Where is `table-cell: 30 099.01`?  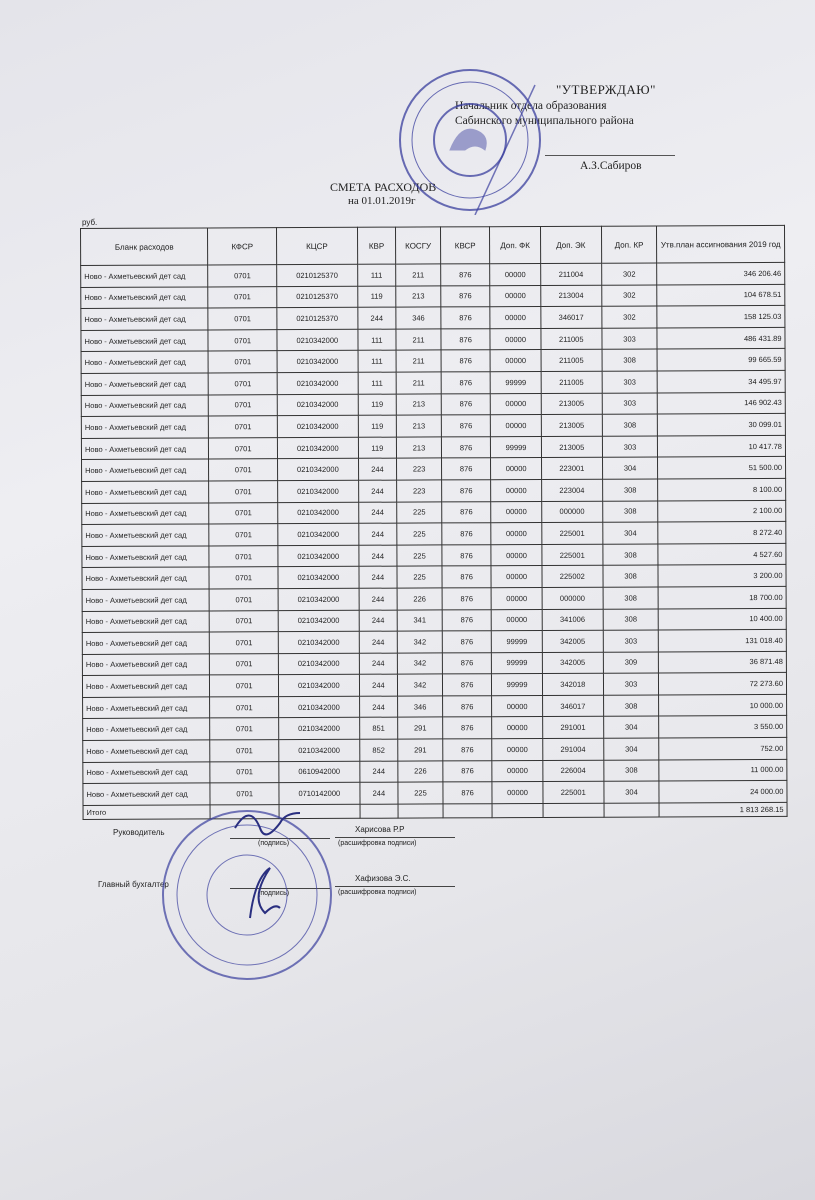 table-cell: 30 099.01 is located at coordinates (721, 424).